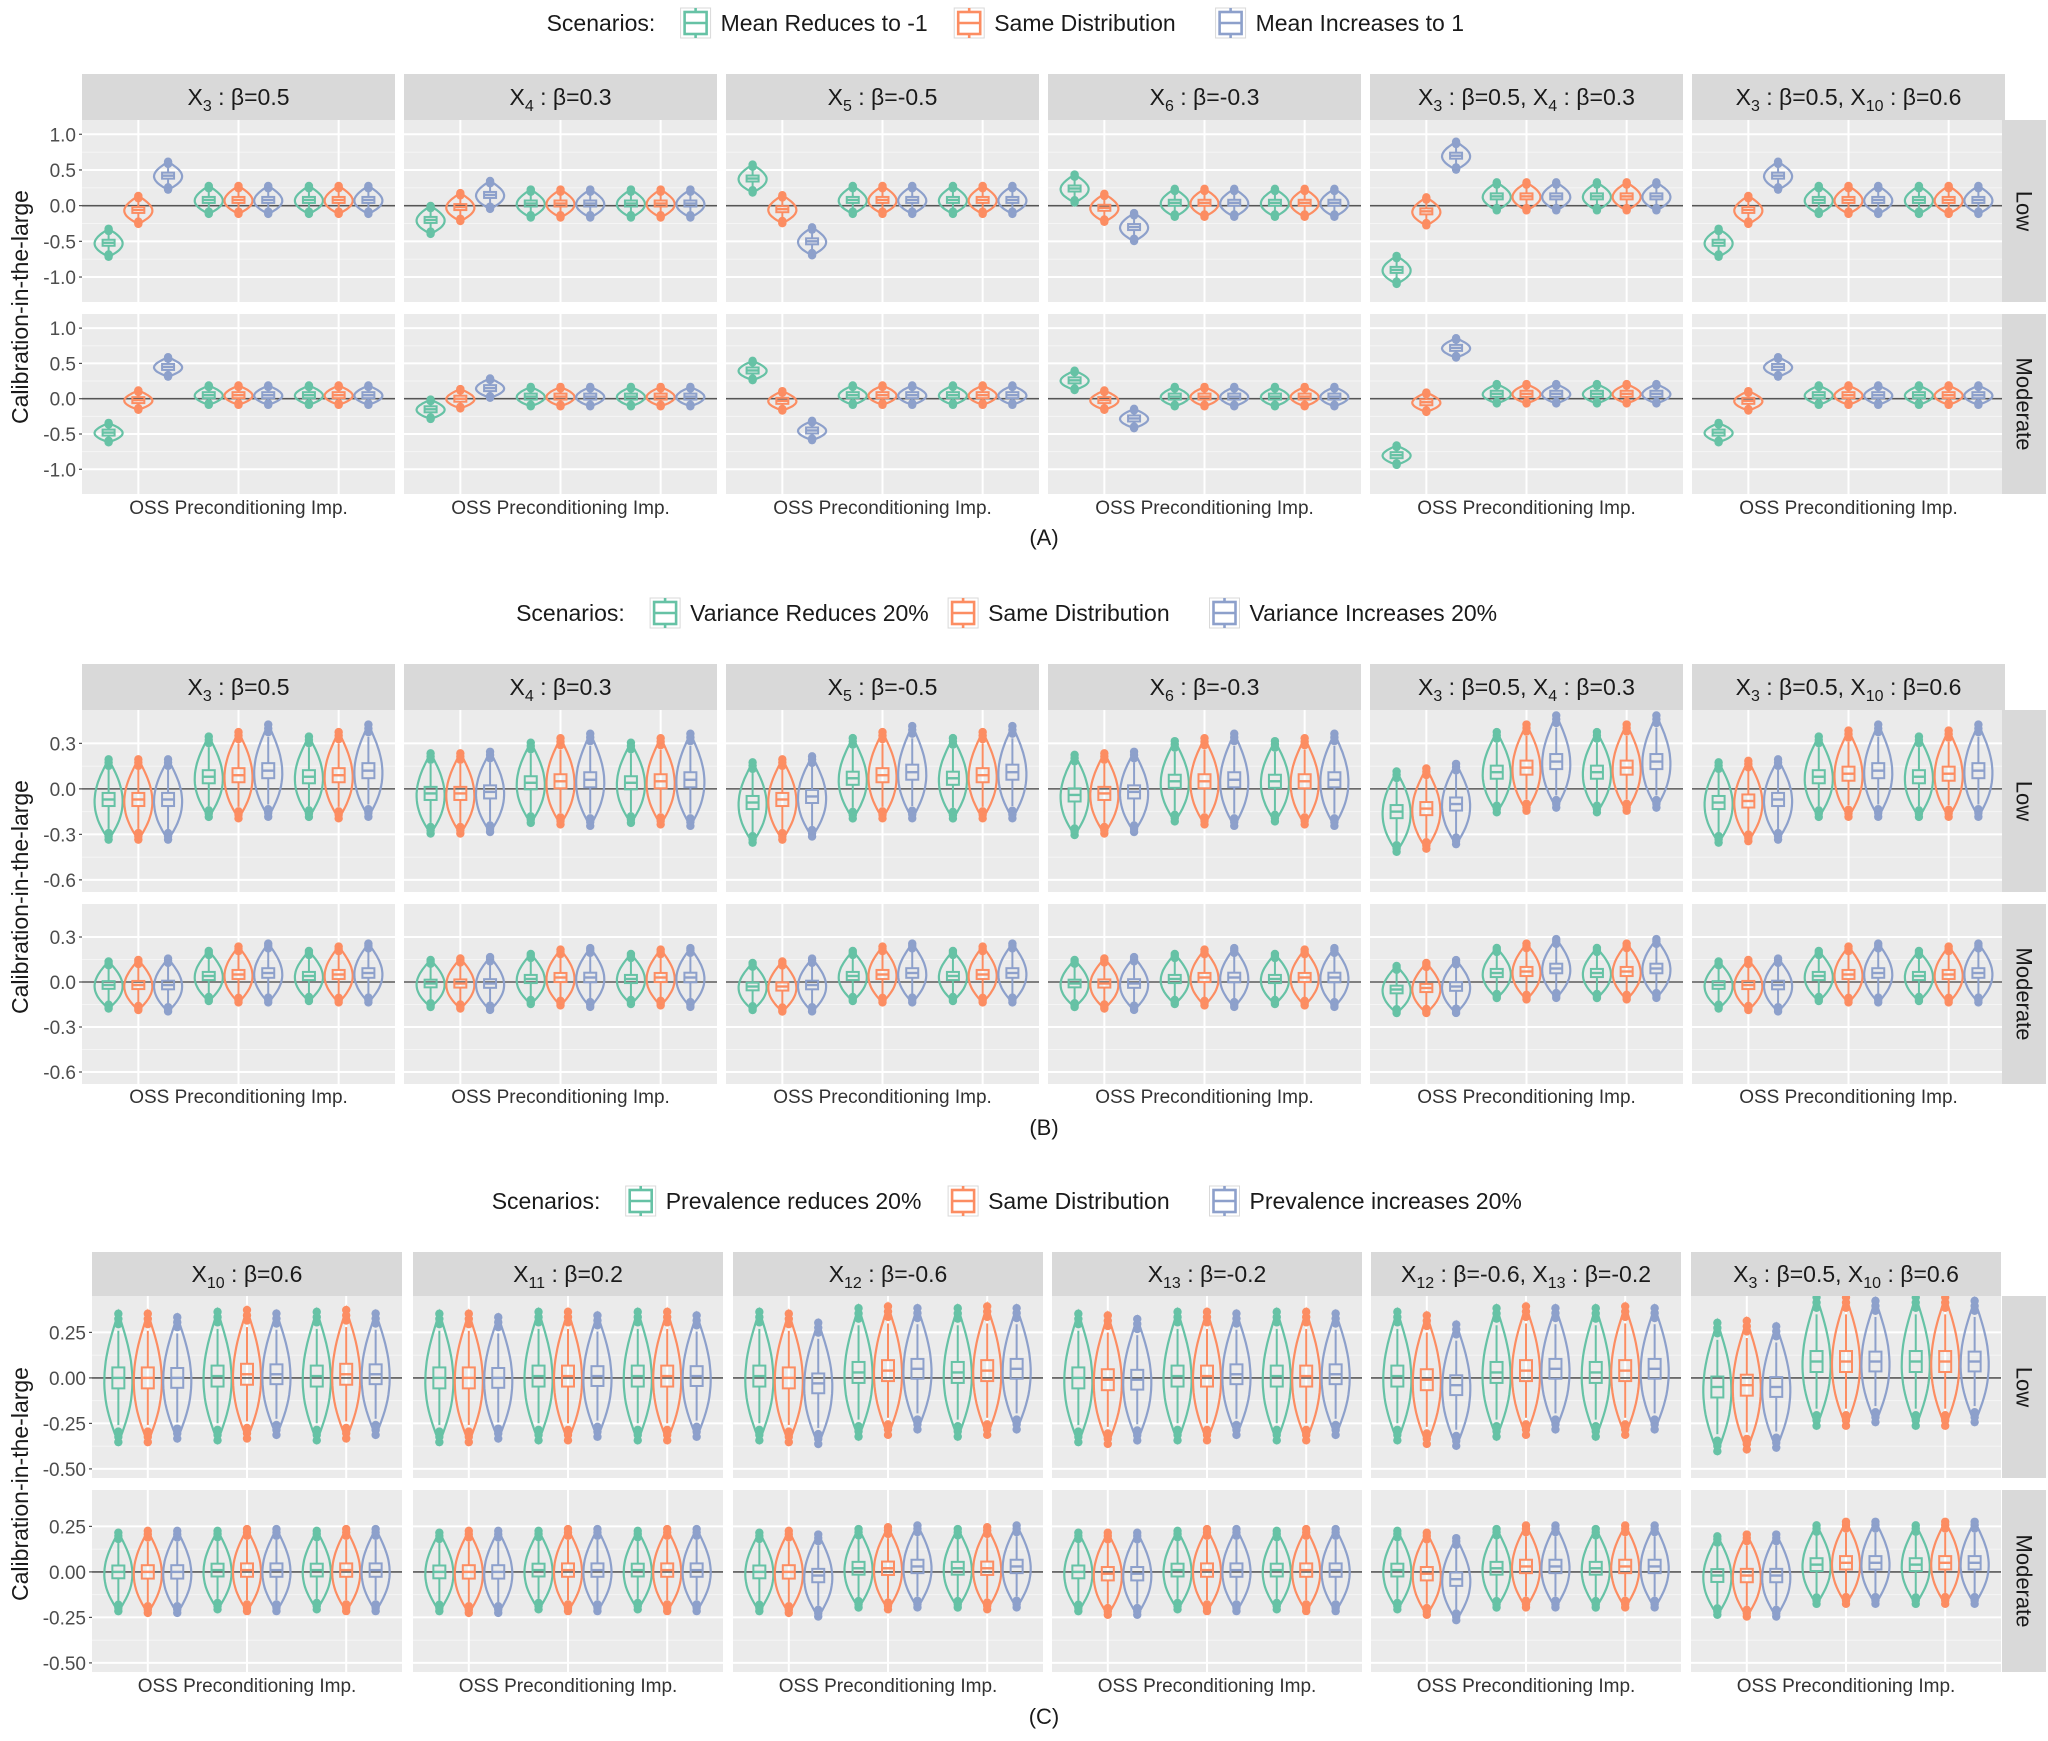 The height and width of the screenshot is (1741, 2048). What do you see at coordinates (1044, 1716) in the screenshot?
I see `panel-label: (C)` at bounding box center [1044, 1716].